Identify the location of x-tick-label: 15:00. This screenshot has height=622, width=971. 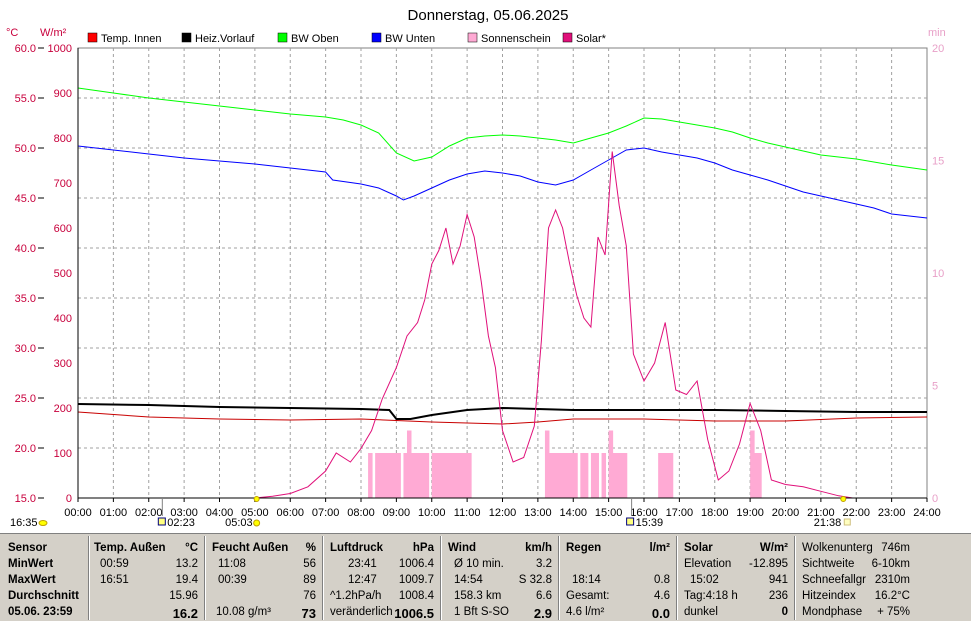
(609, 513).